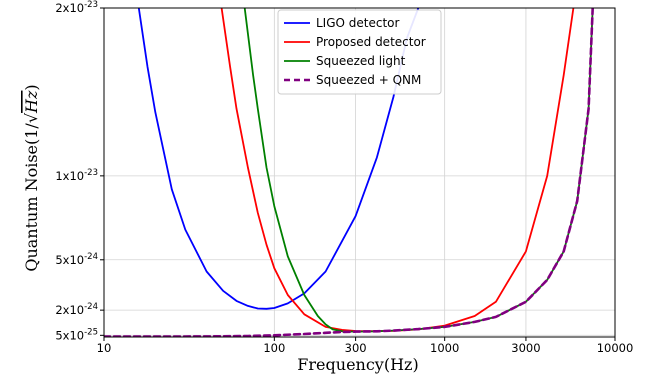  Describe the element at coordinates (615, 348) in the screenshot. I see `x-tick-label: 10000` at that location.